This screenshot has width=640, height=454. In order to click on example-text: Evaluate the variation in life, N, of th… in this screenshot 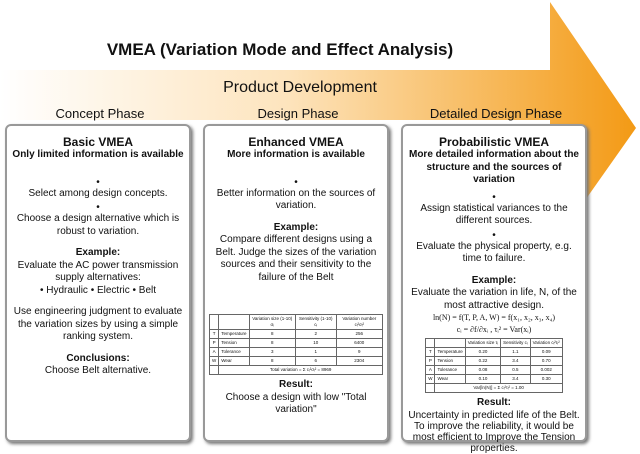, I will do `click(494, 299)`.